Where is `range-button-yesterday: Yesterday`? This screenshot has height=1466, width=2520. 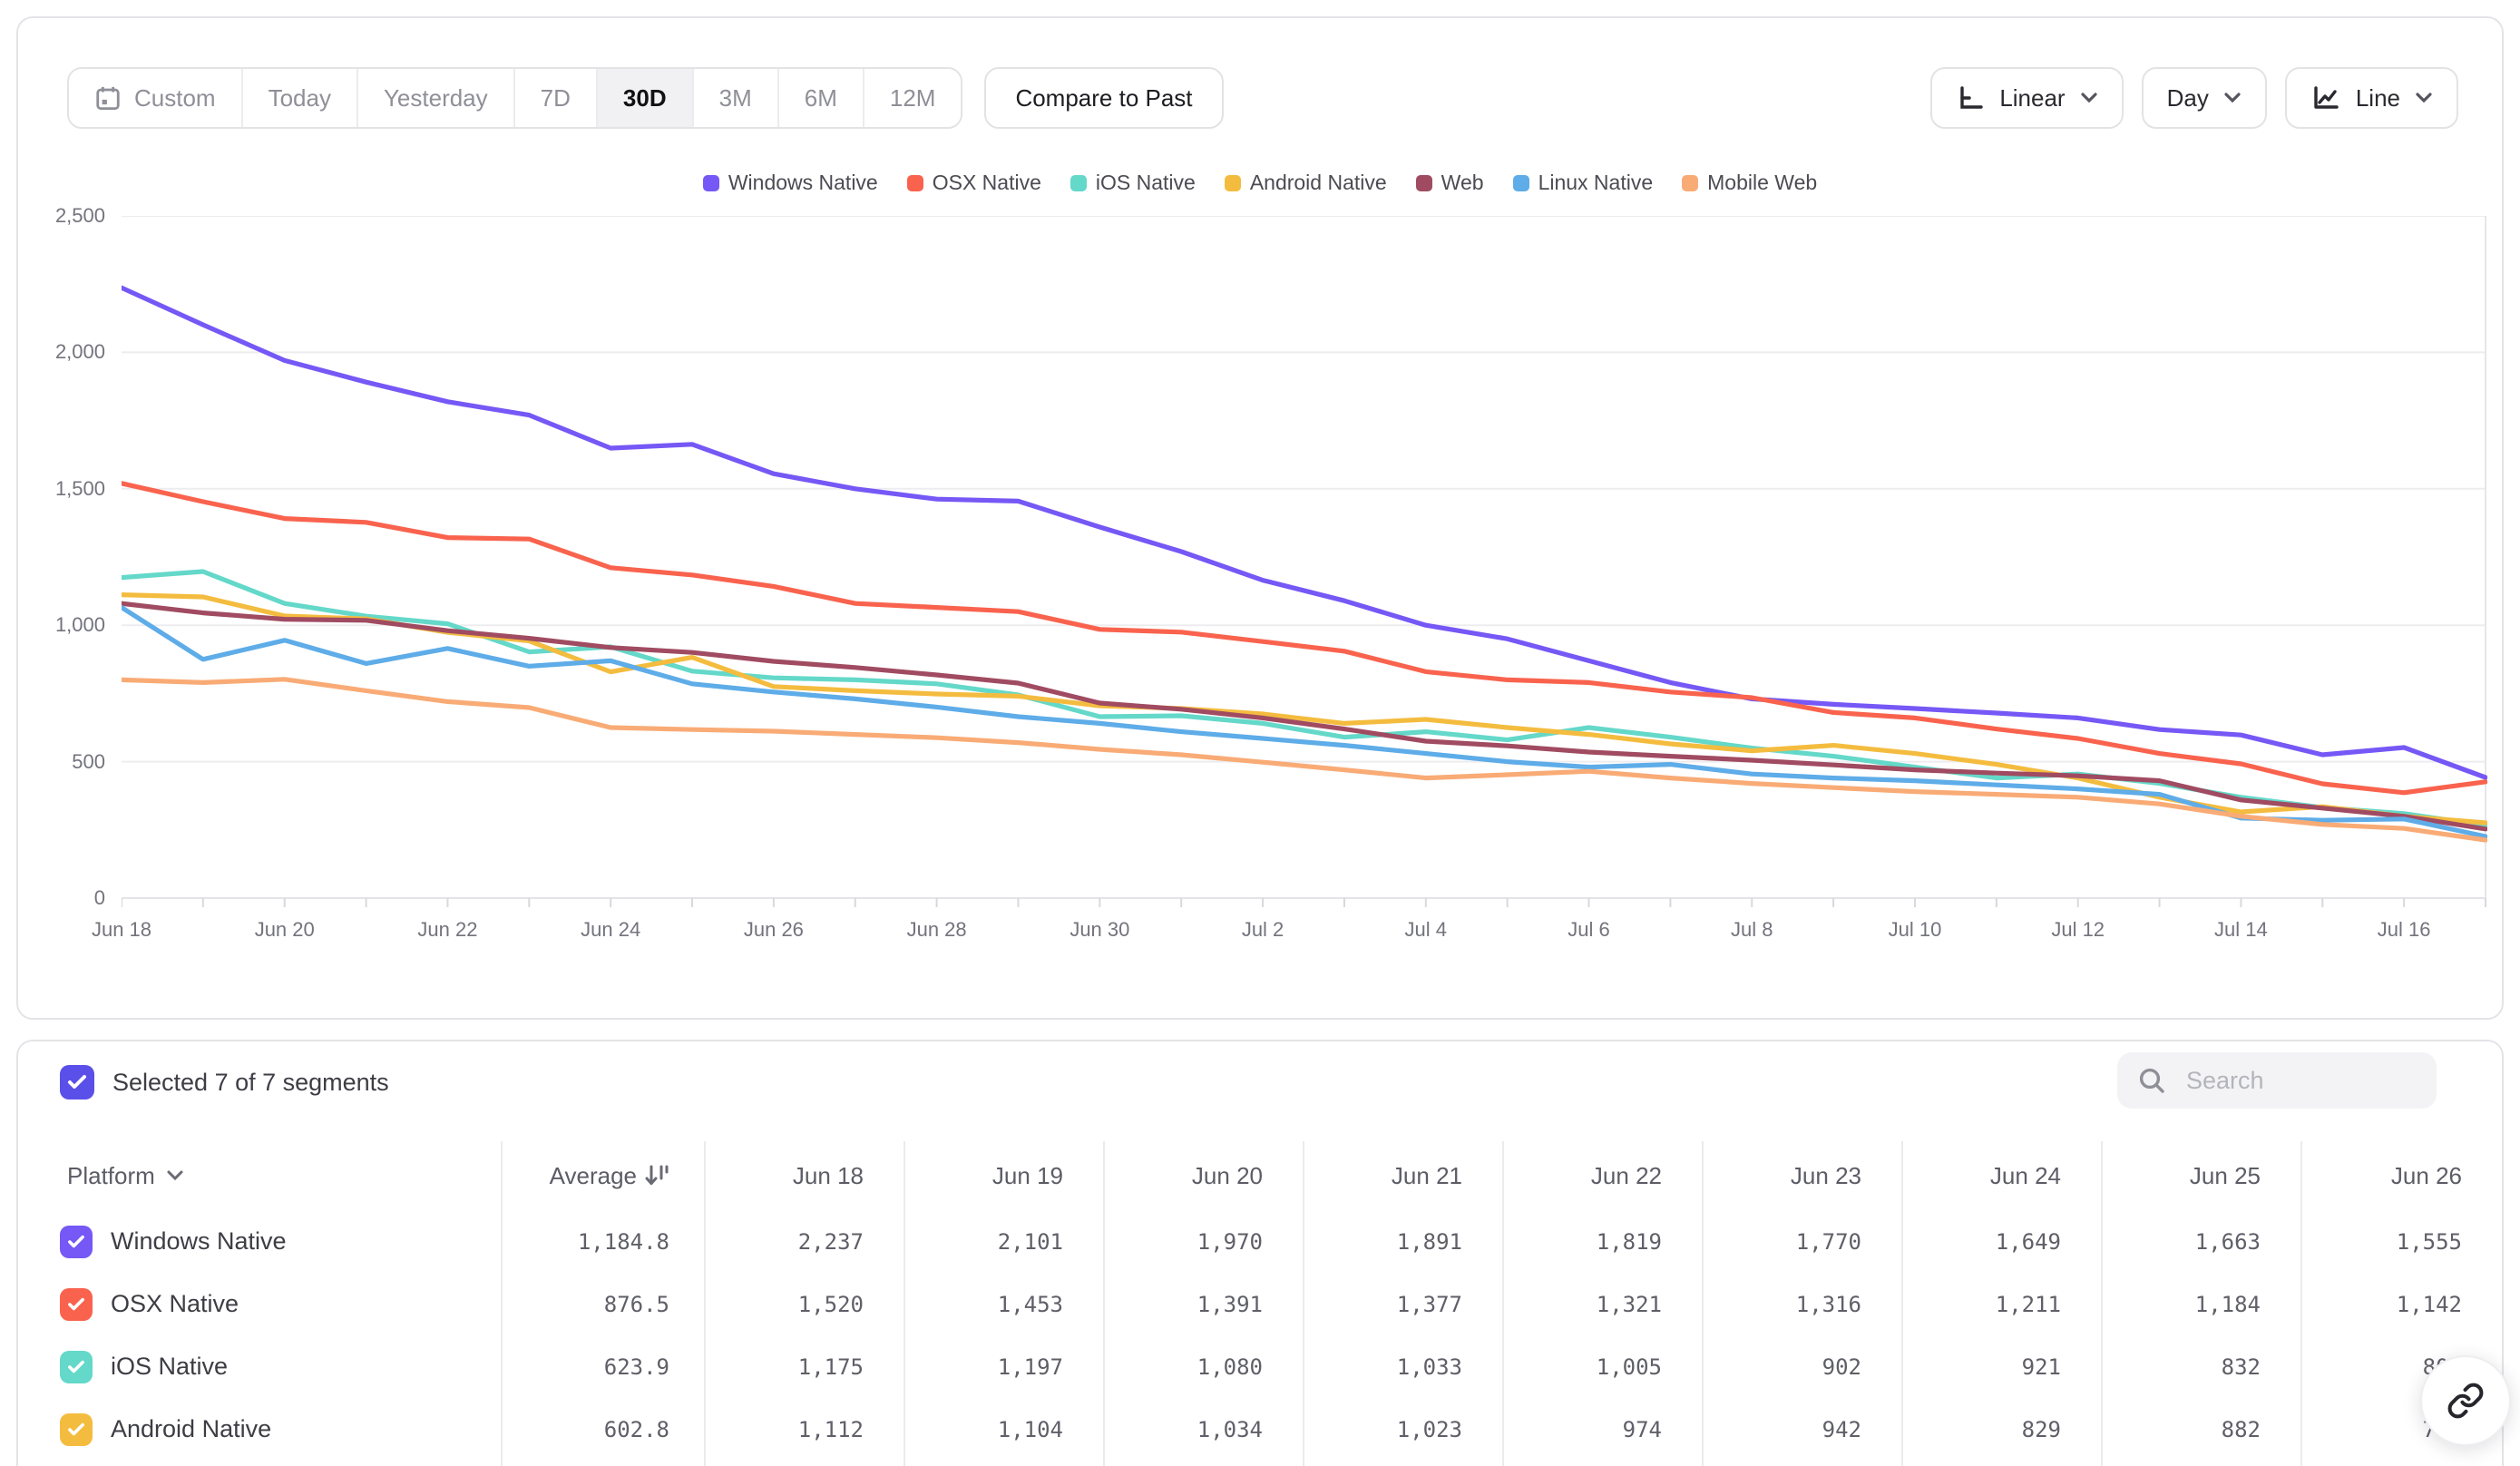
range-button-yesterday: Yesterday is located at coordinates (435, 98).